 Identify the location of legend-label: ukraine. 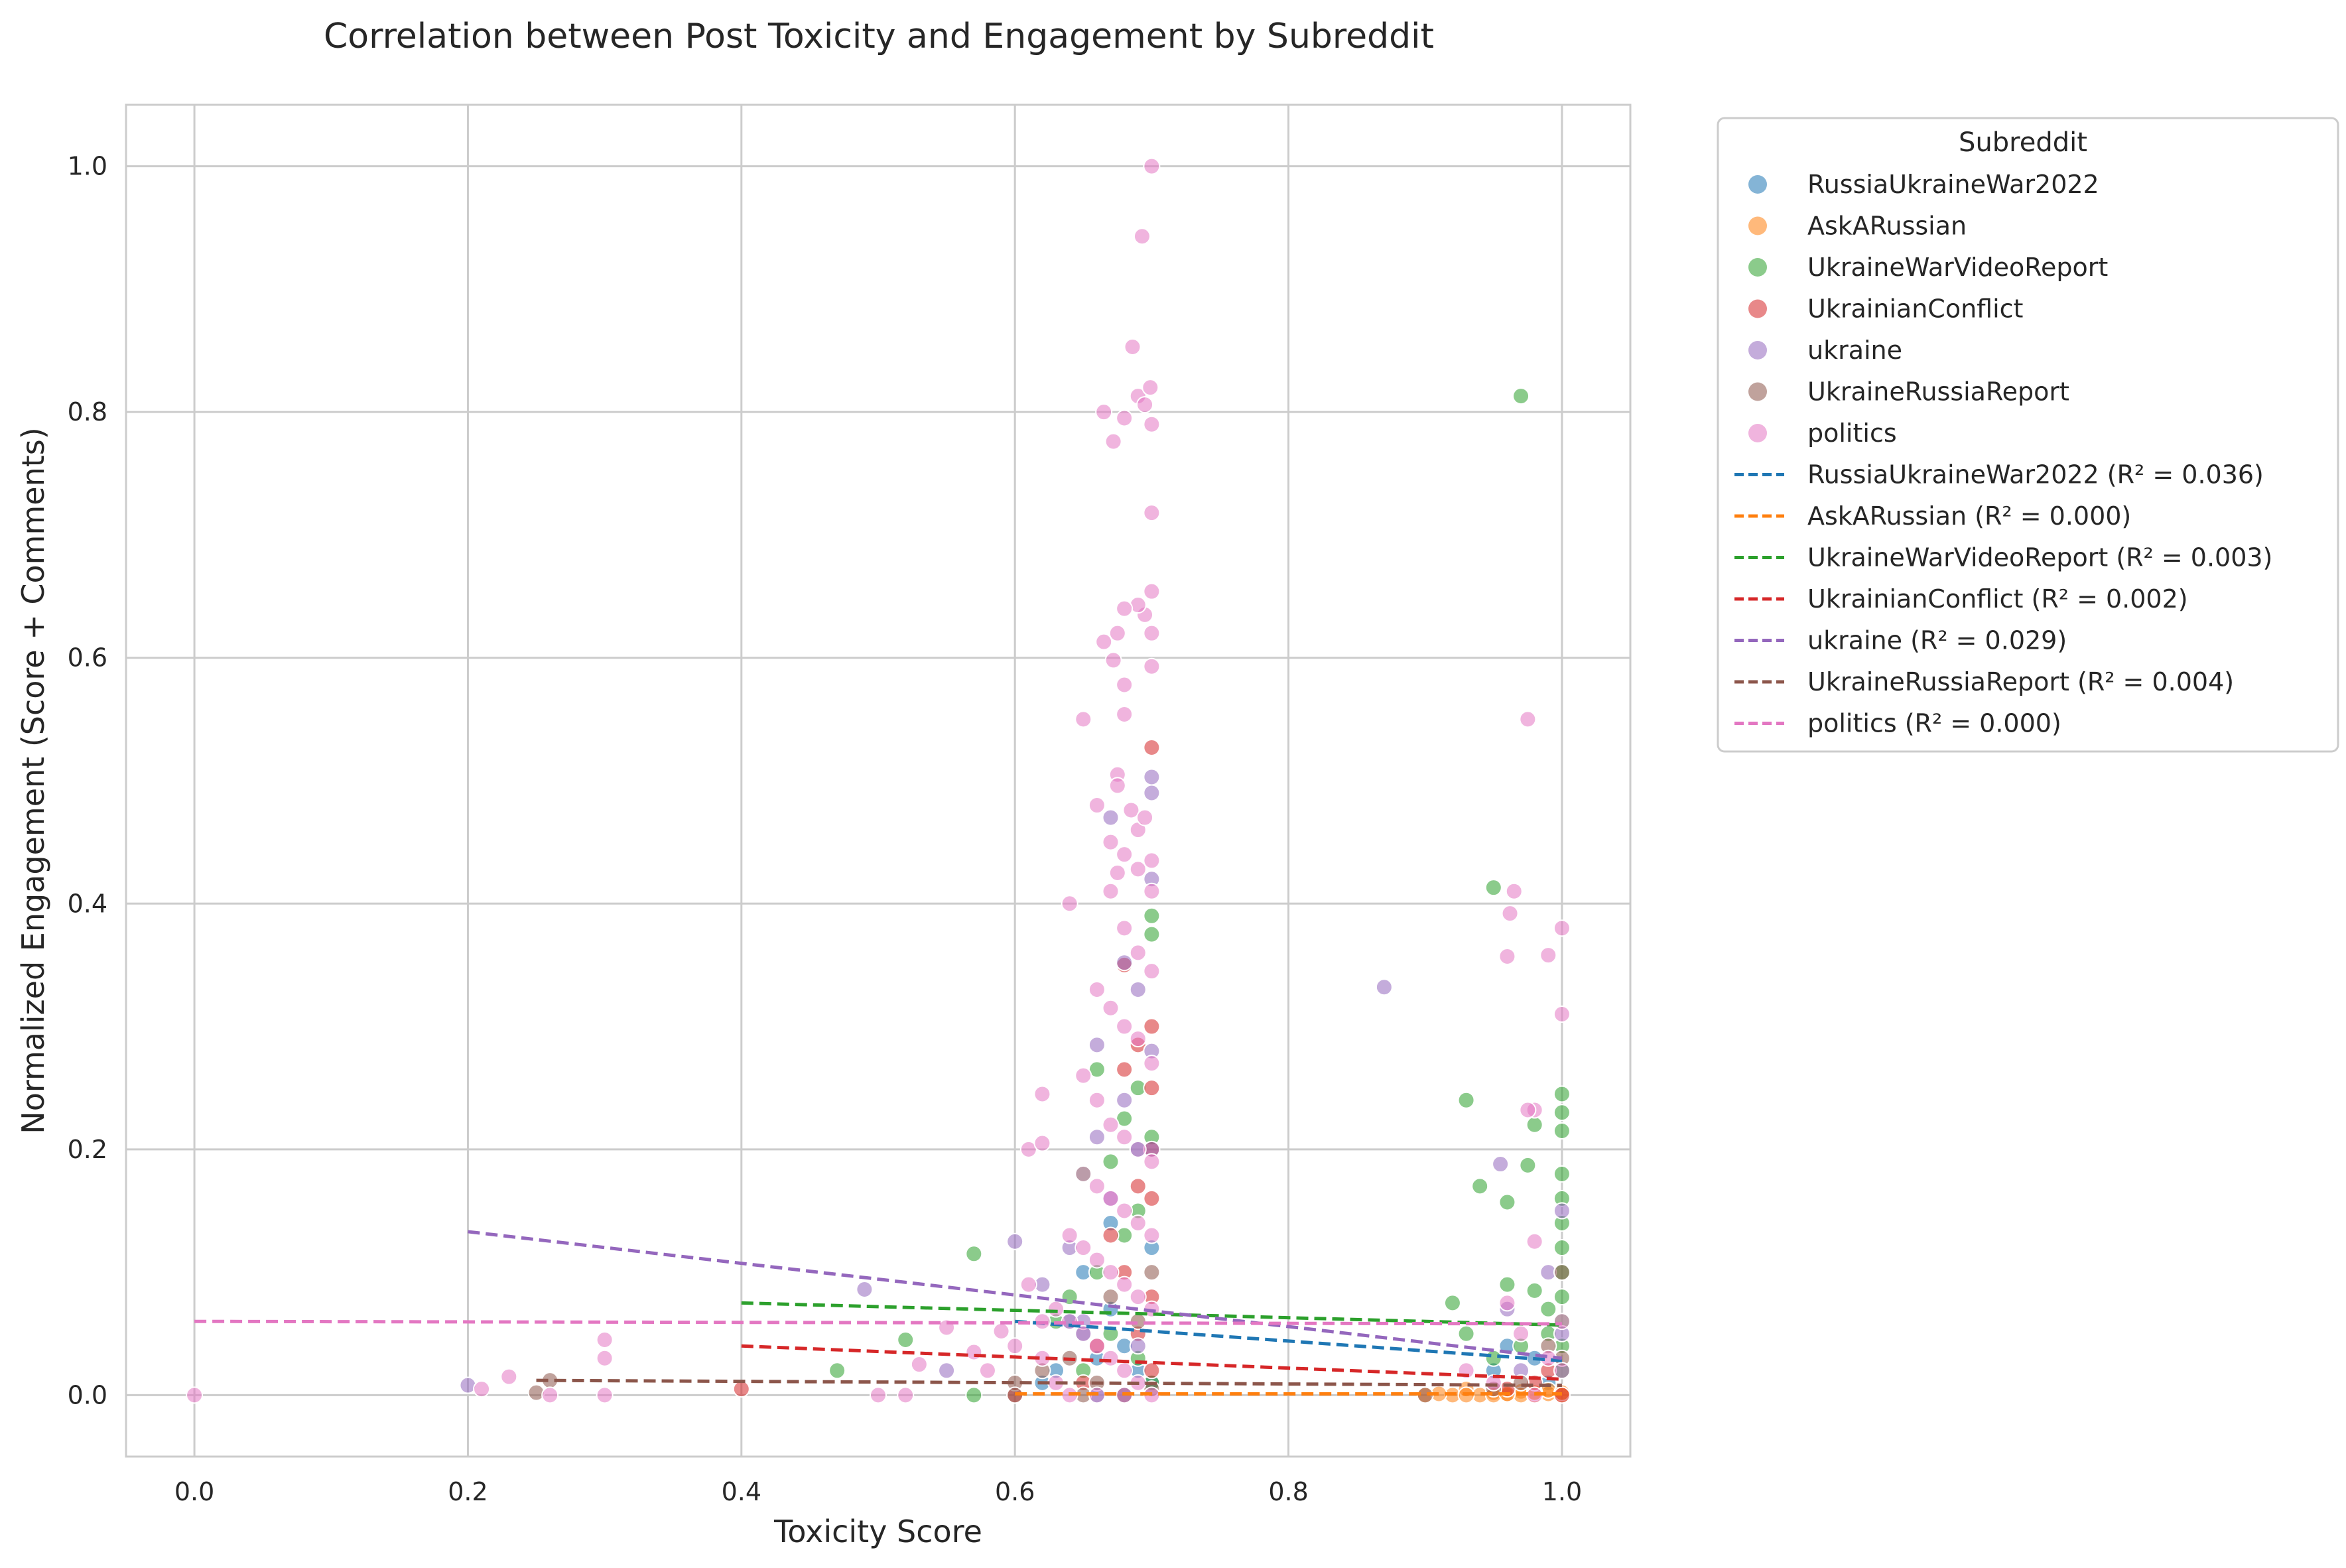
(1855, 351).